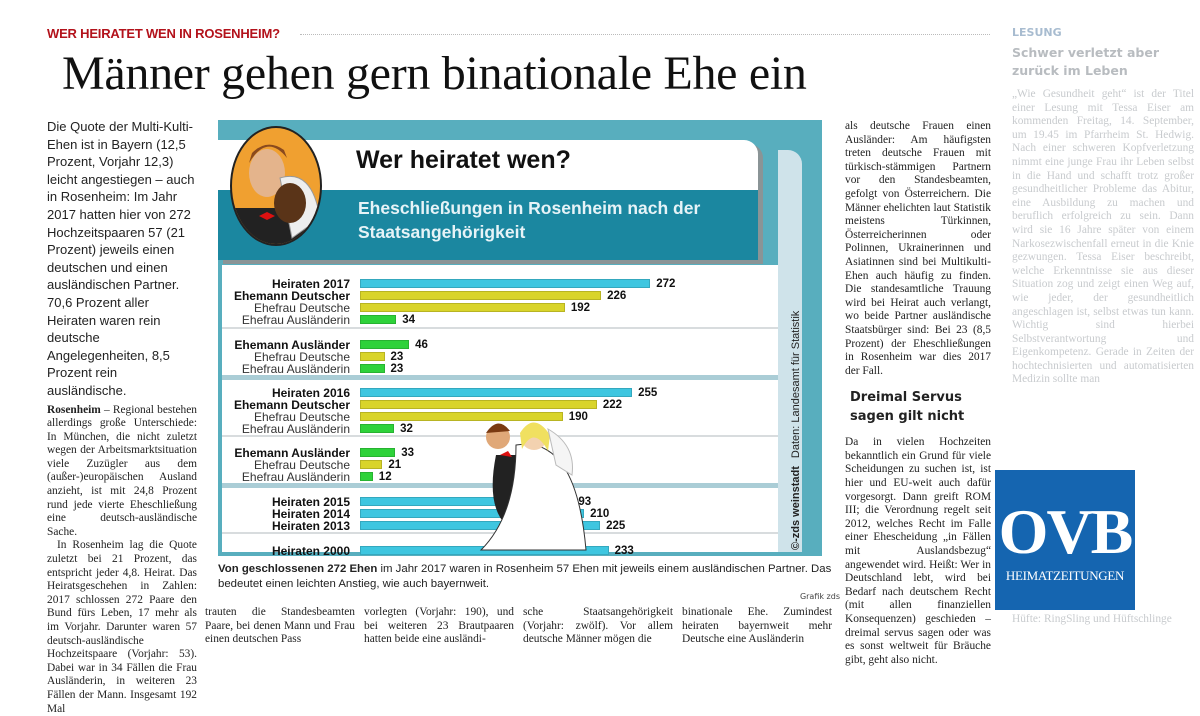 The image size is (1200, 716). What do you see at coordinates (406, 429) in the screenshot?
I see `bar-value-label: 32` at bounding box center [406, 429].